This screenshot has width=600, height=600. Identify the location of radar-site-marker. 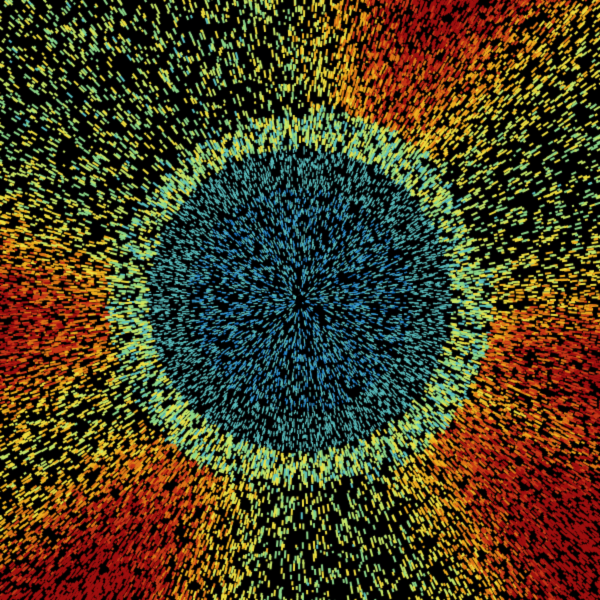
(300, 299).